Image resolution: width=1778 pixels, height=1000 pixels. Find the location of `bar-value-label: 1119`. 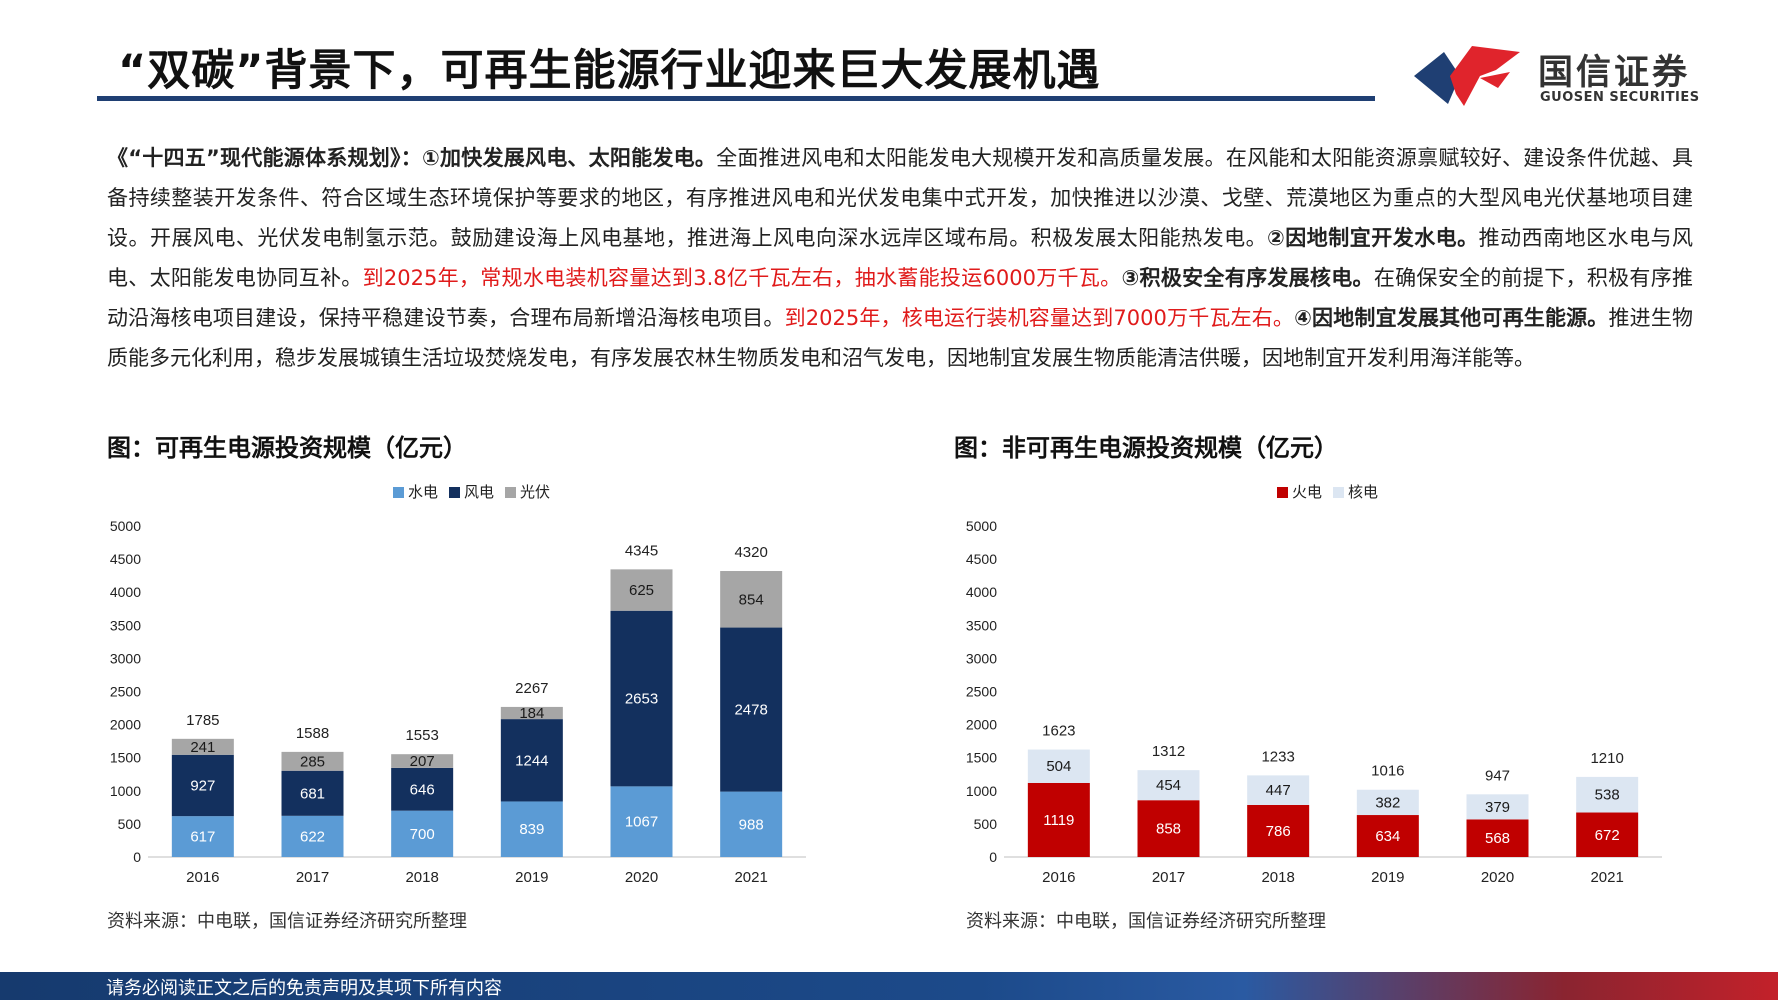

bar-value-label: 1119 is located at coordinates (1058, 820).